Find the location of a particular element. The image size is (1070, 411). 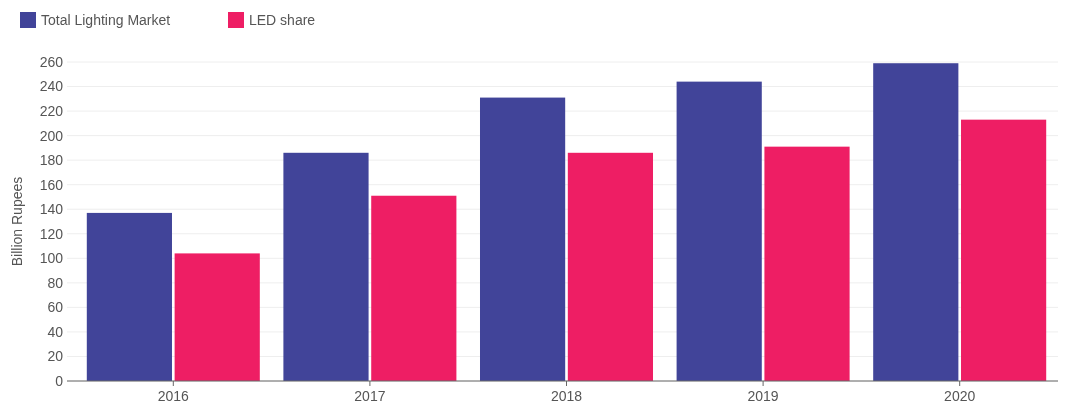

y-tick-label: 0 is located at coordinates (59, 380).